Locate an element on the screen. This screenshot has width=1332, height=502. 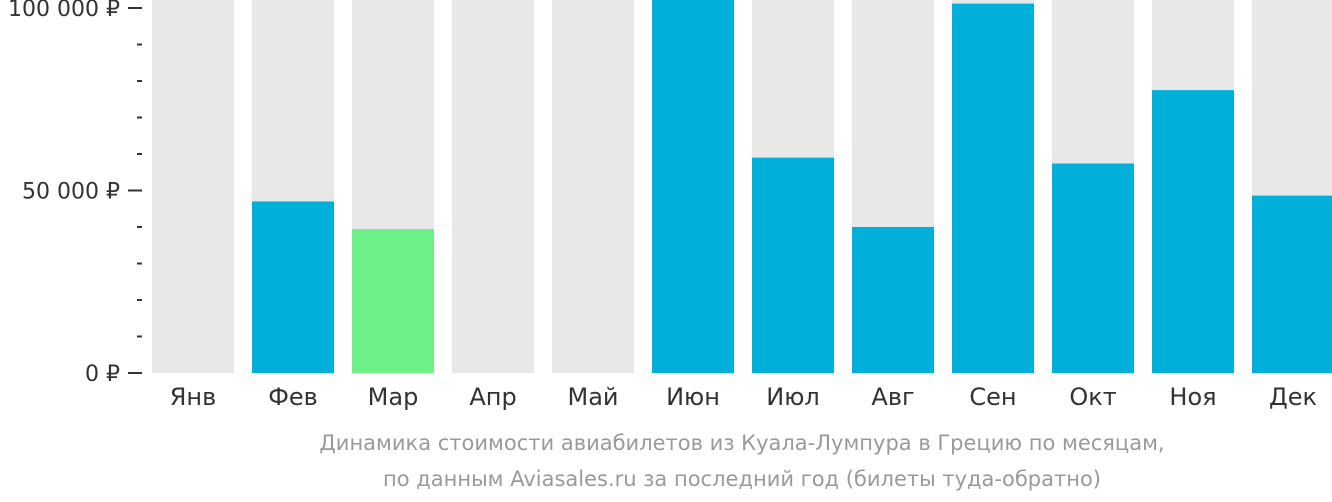
x-tick-label: Фев is located at coordinates (293, 397).